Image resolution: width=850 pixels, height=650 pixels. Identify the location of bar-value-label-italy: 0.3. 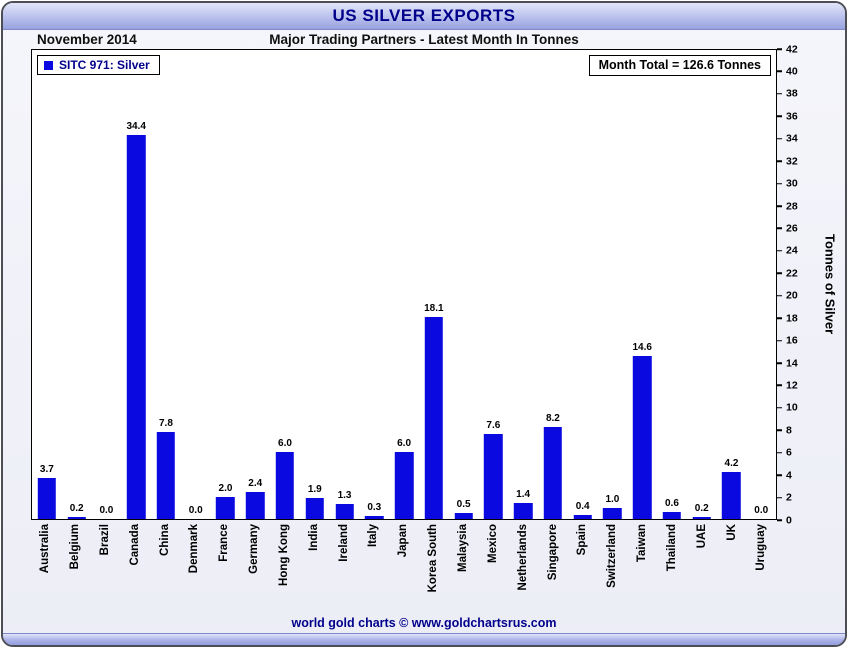
(374, 507).